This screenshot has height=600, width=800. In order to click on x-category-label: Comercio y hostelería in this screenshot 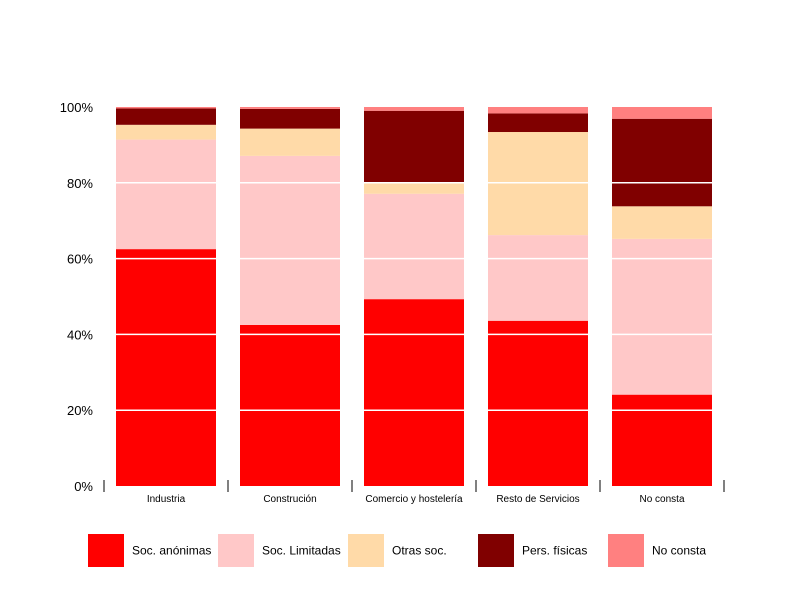, I will do `click(414, 499)`.